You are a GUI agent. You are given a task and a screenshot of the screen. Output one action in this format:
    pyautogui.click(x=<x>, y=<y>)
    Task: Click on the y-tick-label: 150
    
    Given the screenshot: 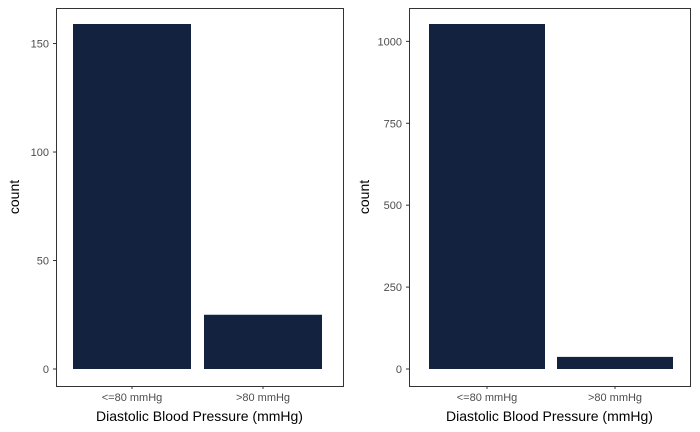 What is the action you would take?
    pyautogui.click(x=40, y=45)
    